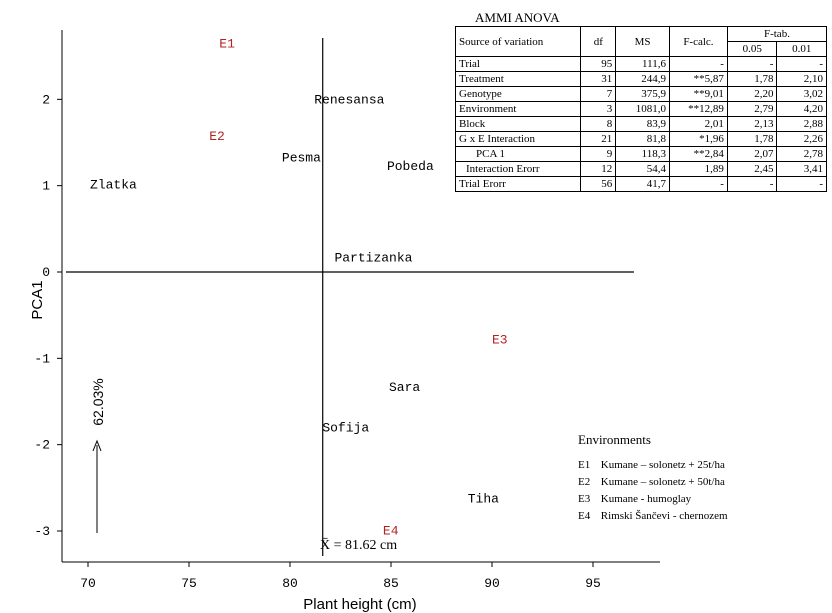 This screenshot has width=832, height=613. I want to click on anova-cell-ms: 54,4, so click(642, 169).